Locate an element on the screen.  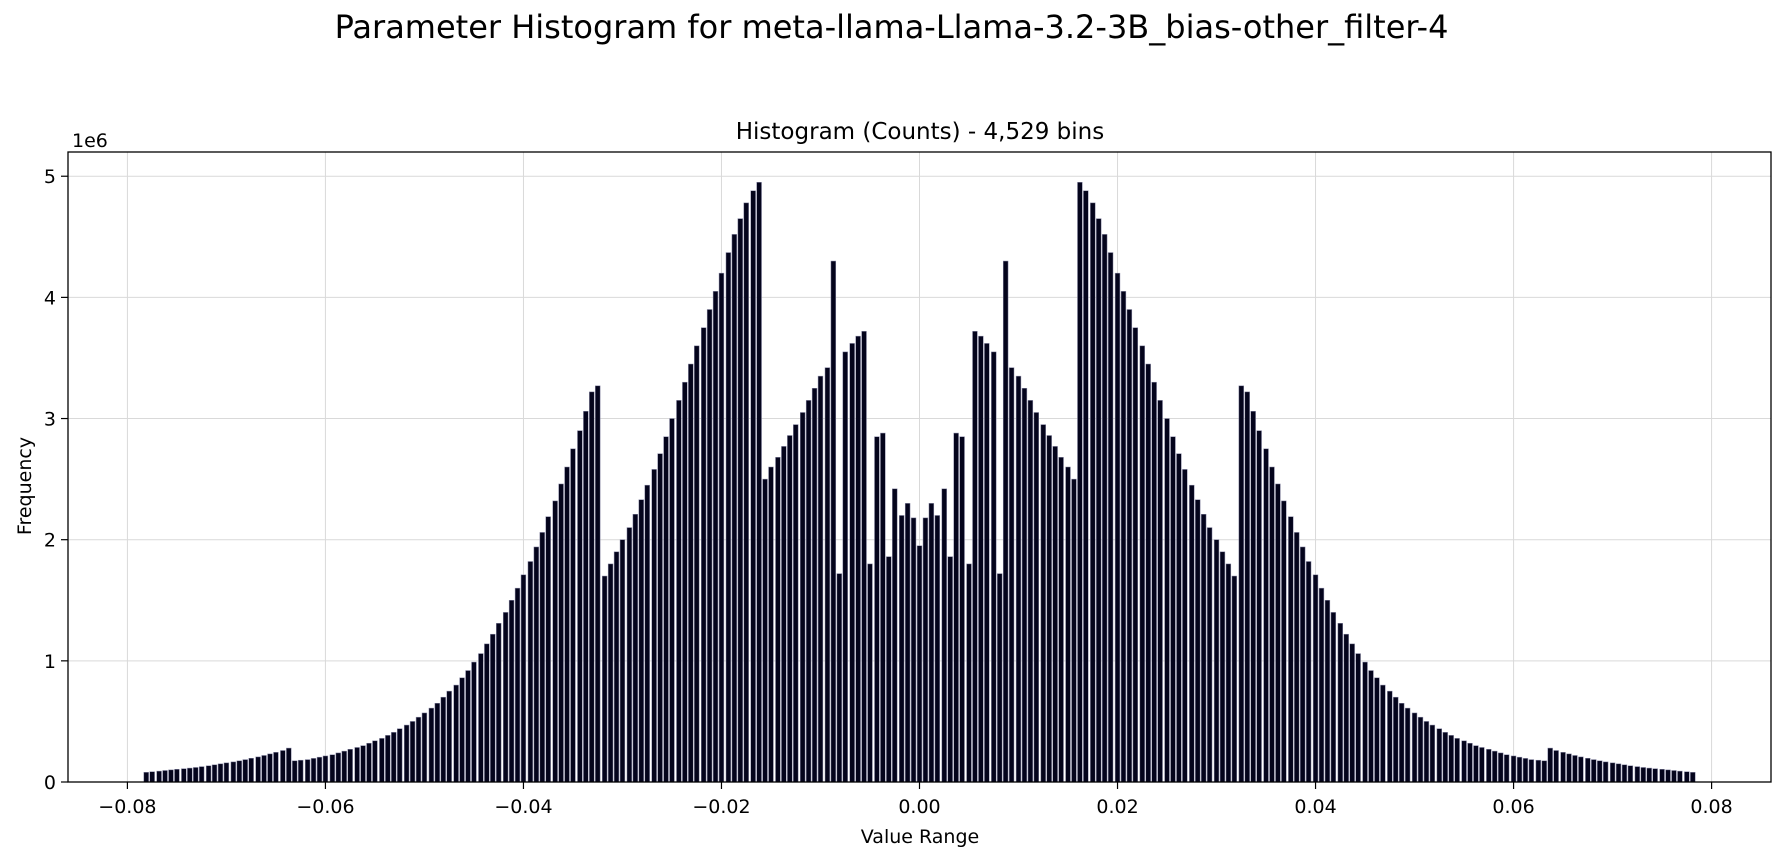
y-tick-label: 5 is located at coordinates (50, 177).